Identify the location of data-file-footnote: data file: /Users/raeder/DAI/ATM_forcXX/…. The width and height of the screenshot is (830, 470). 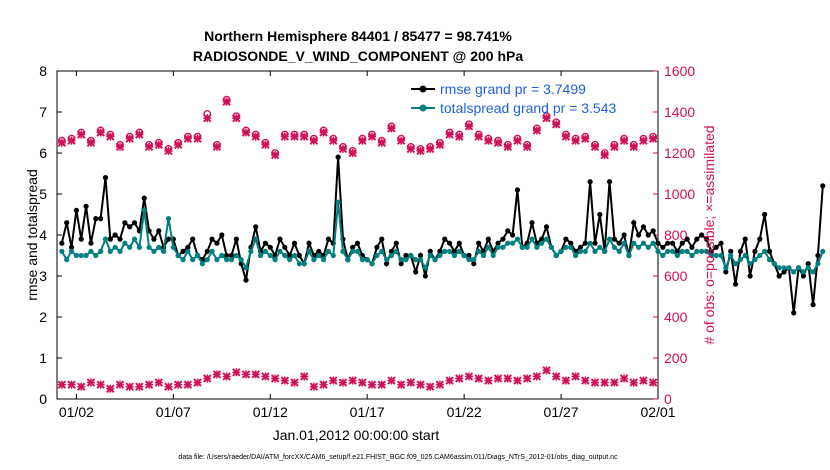
(398, 457).